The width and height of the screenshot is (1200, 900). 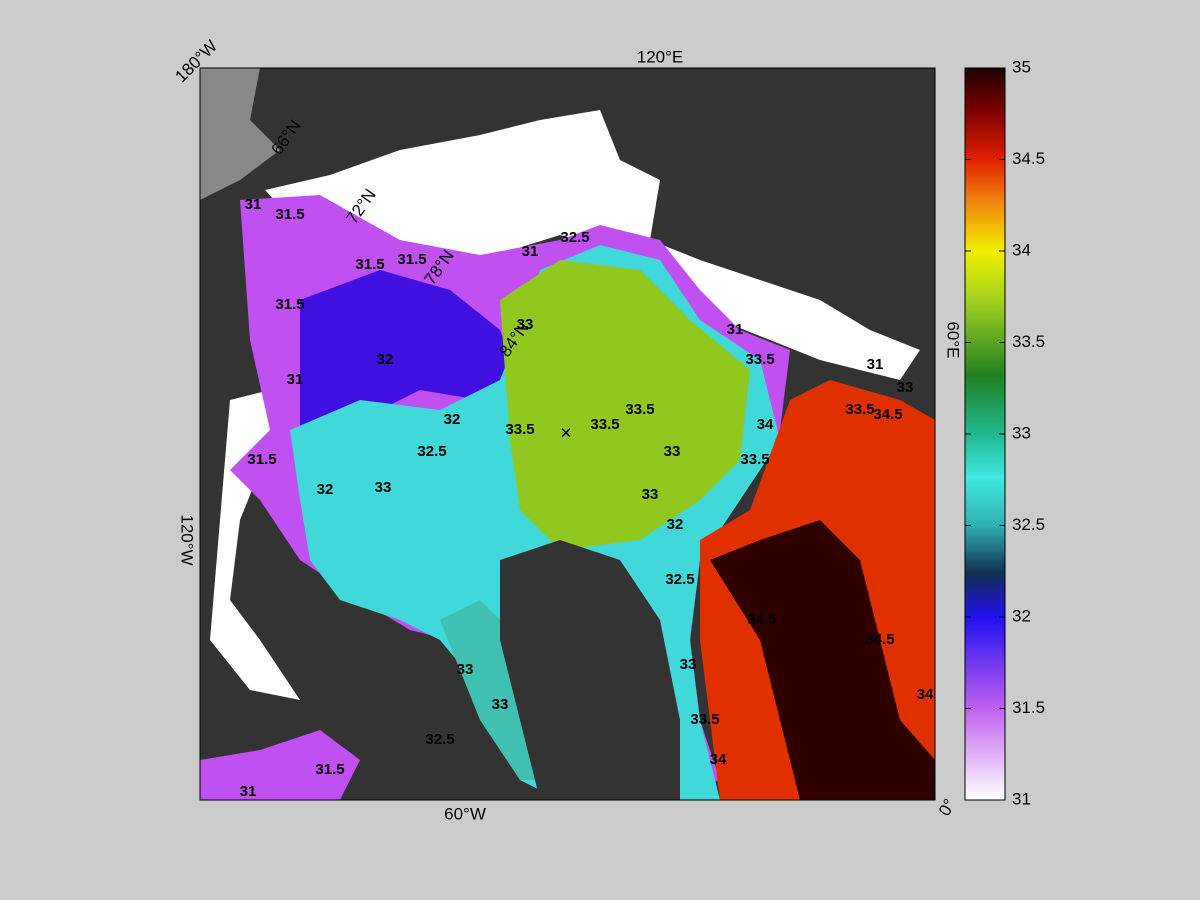 I want to click on longitude-label: 120°E, so click(x=660, y=56).